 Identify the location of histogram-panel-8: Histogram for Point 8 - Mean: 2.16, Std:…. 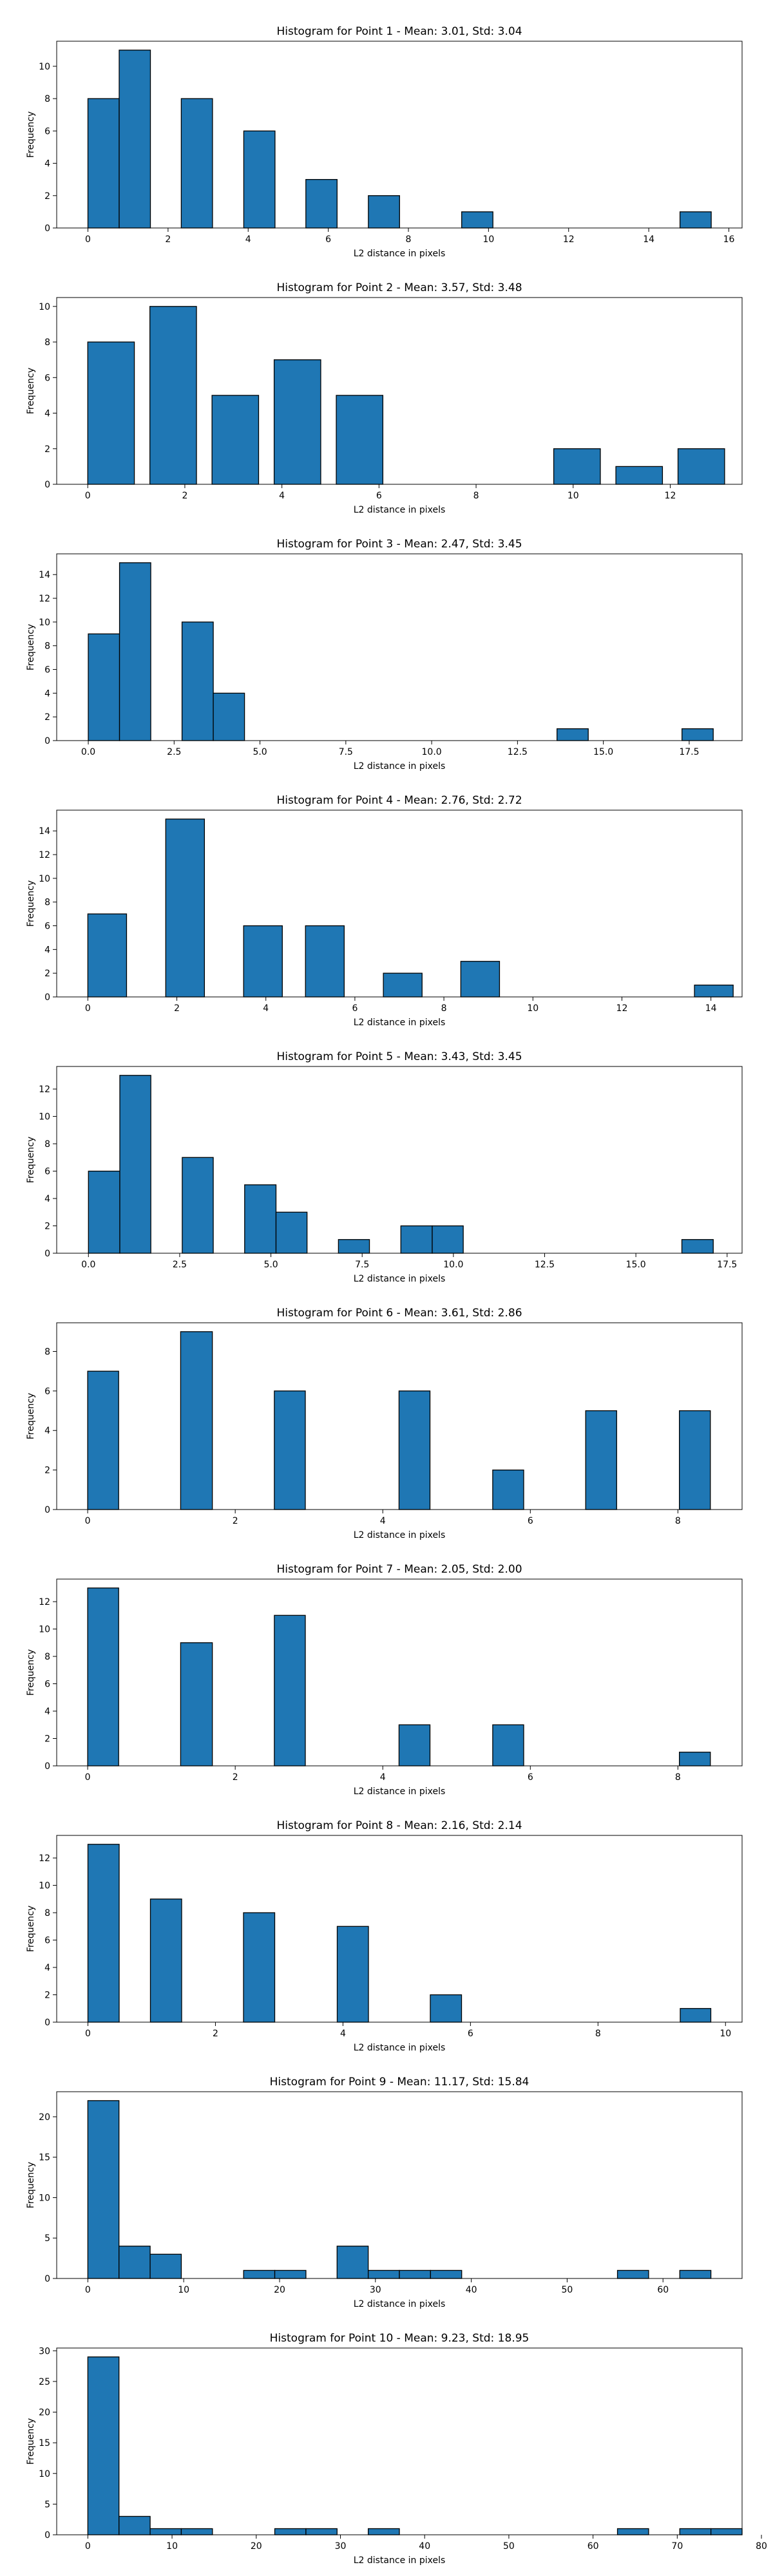
(384, 1936).